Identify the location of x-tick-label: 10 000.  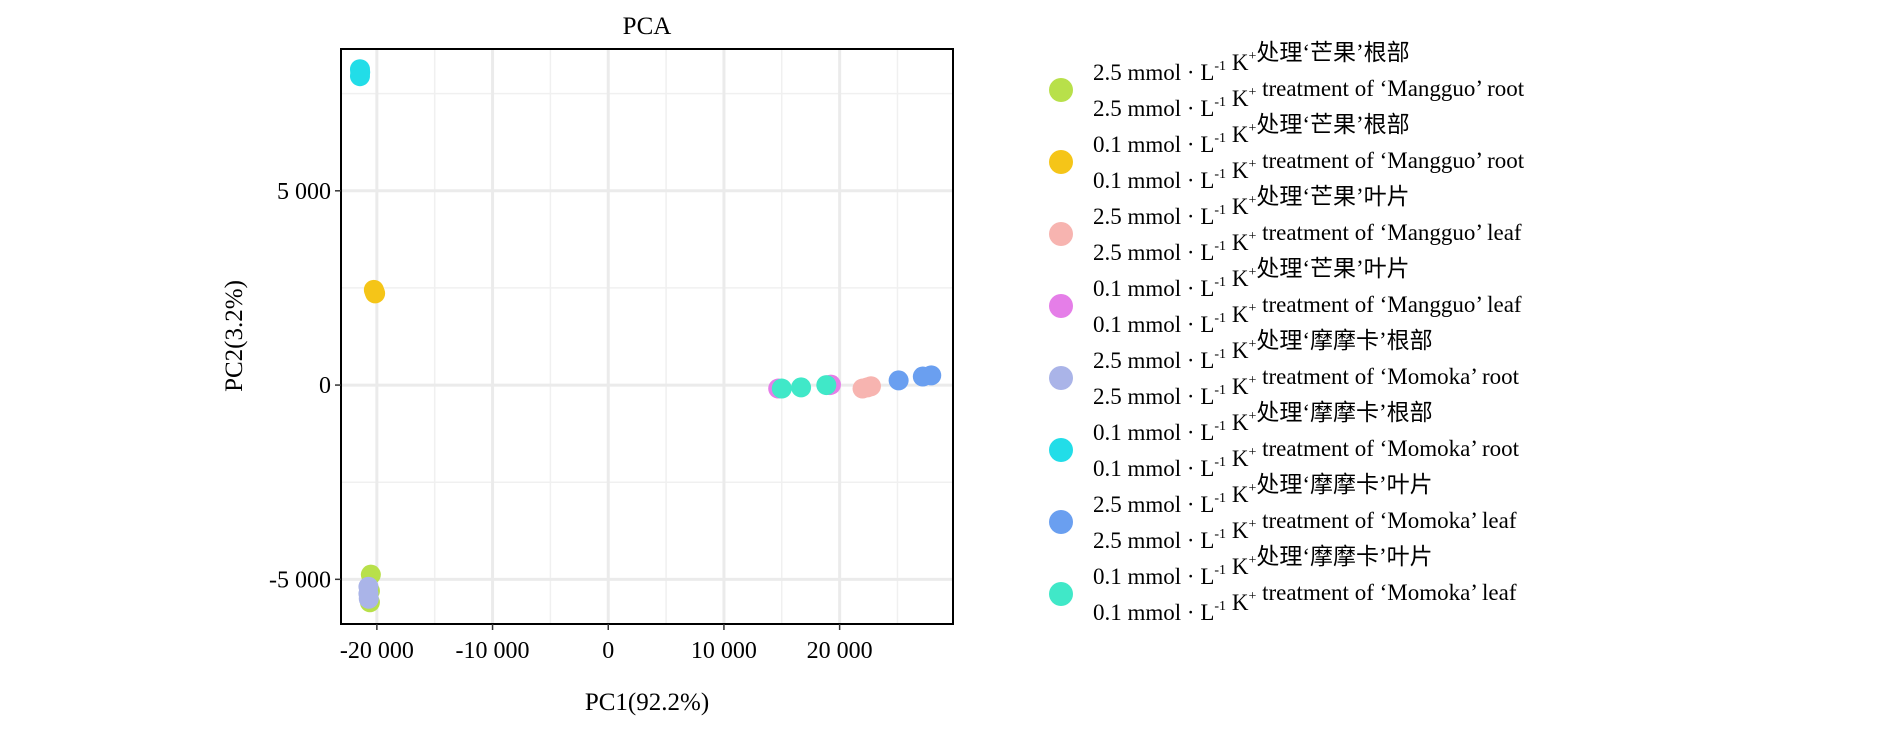
(724, 651).